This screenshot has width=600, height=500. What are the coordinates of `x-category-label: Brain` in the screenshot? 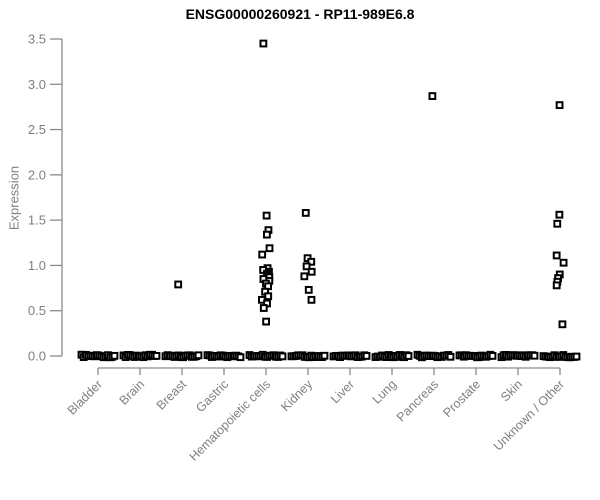 It's located at (132, 392).